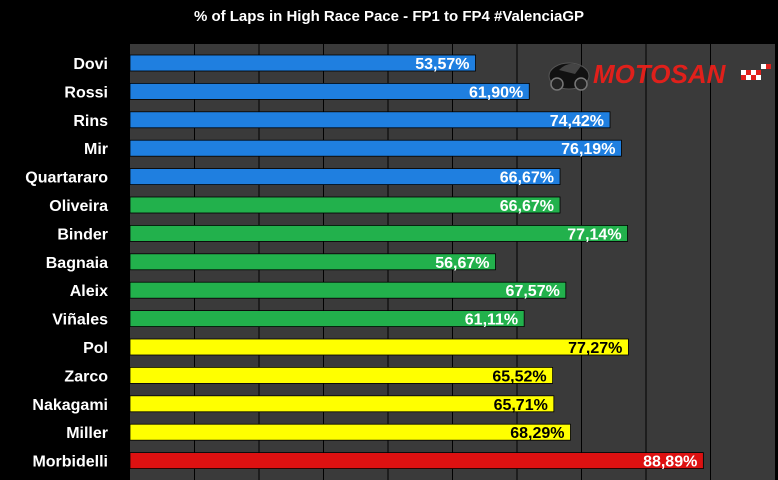 This screenshot has height=480, width=778. What do you see at coordinates (345, 205) in the screenshot?
I see `bar-oliveira` at bounding box center [345, 205].